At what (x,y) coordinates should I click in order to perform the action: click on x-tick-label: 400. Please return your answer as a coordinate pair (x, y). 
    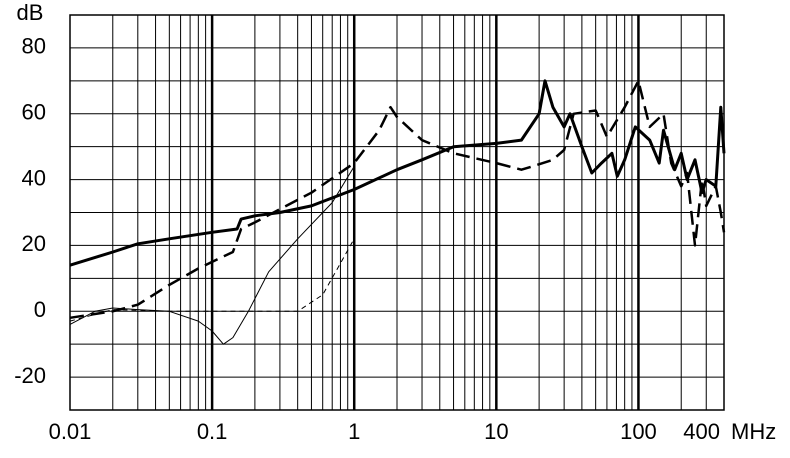
    Looking at the image, I should click on (701, 431).